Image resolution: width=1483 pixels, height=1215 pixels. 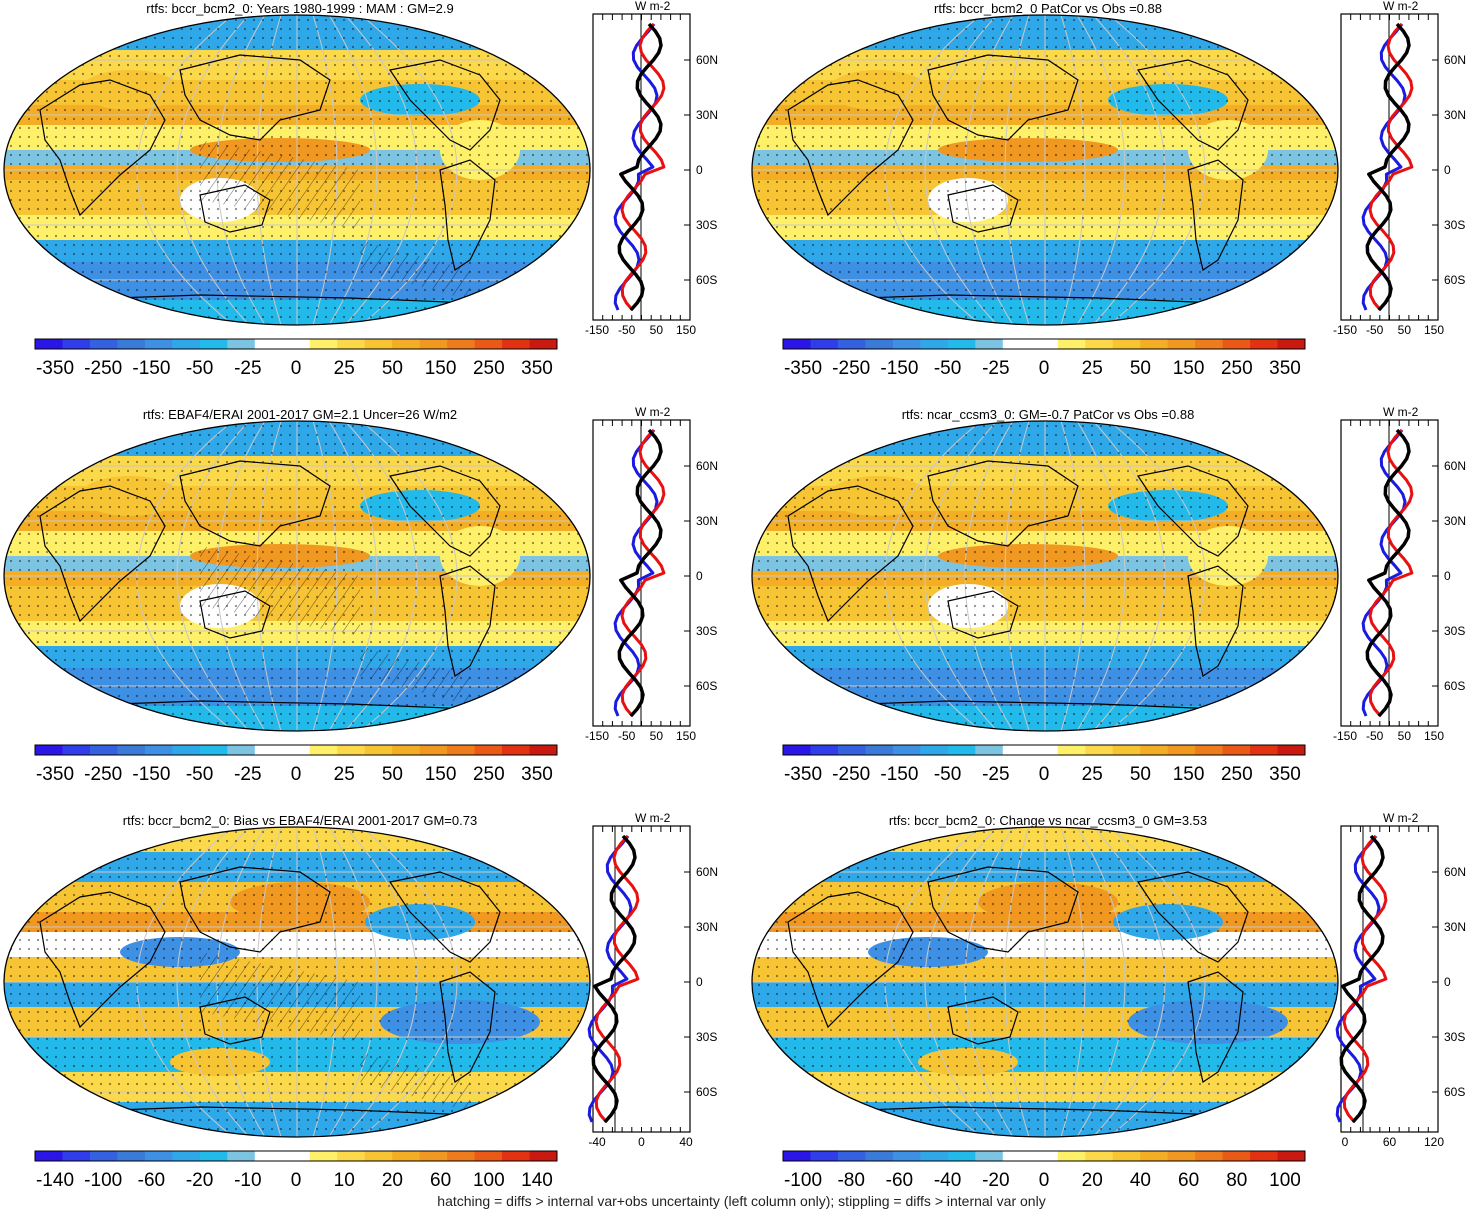 What do you see at coordinates (55, 774) in the screenshot?
I see `colorbar-label: -350` at bounding box center [55, 774].